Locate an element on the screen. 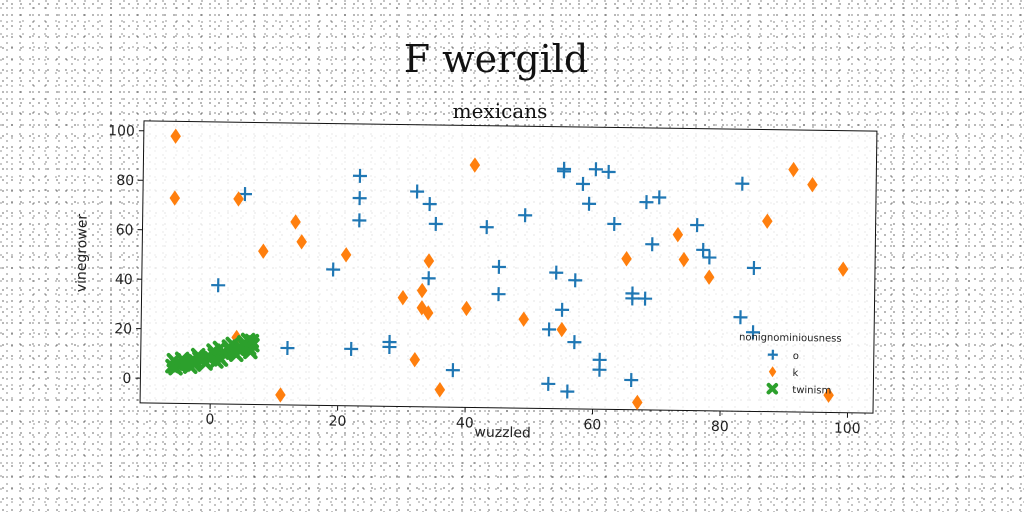  y-tick-label: 80 is located at coordinates (125, 181).